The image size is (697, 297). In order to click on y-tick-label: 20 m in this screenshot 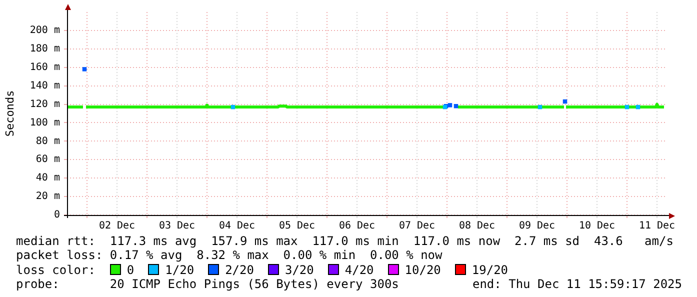, I will do `click(48, 196)`.